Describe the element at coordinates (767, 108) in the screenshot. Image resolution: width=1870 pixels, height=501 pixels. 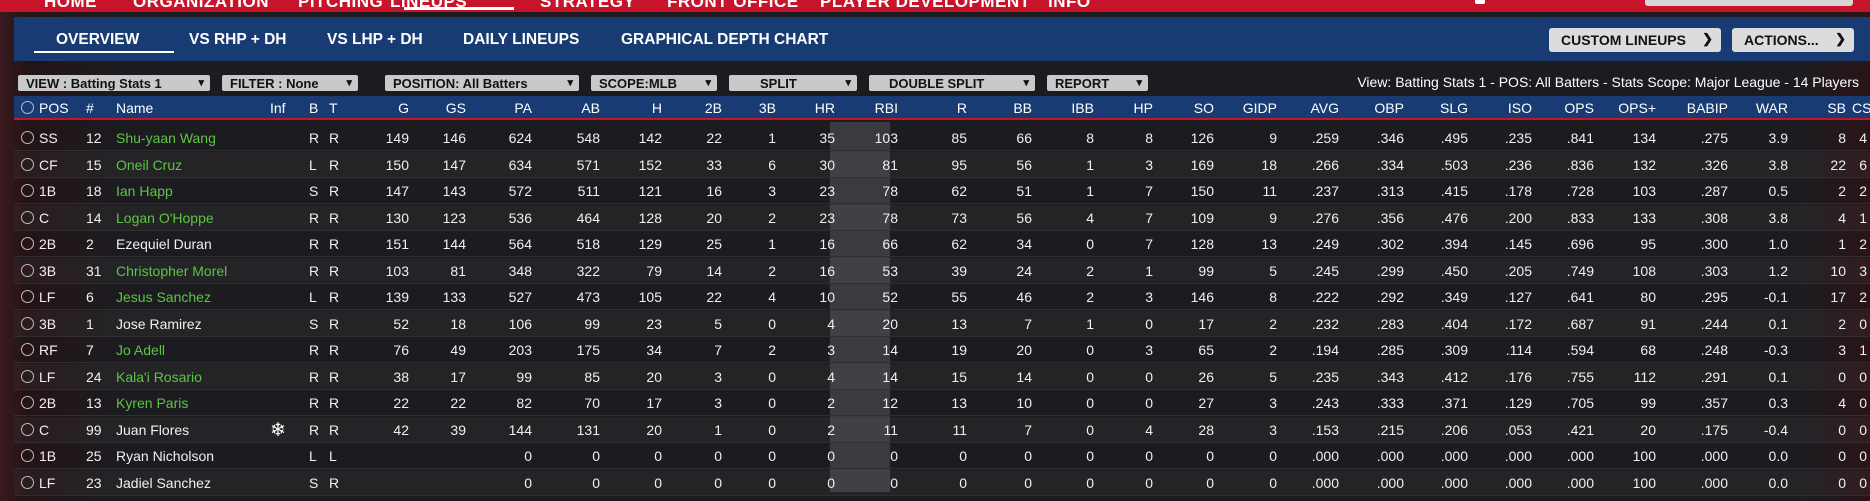
I see `3b-header: 3B` at that location.